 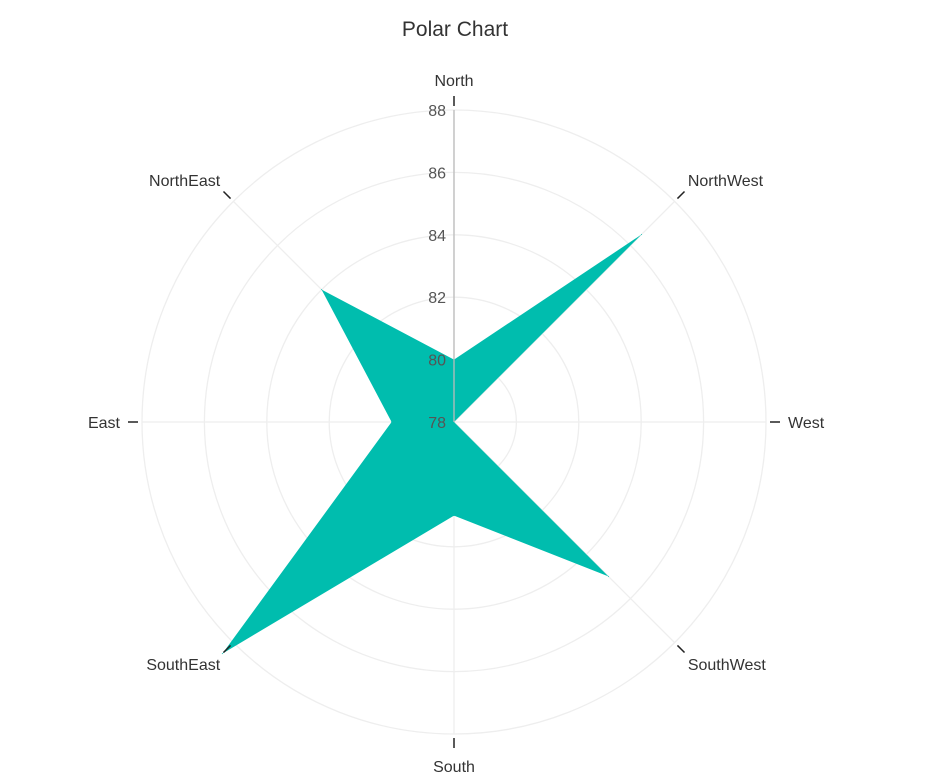 I want to click on r-tick-label: 84, so click(x=437, y=236).